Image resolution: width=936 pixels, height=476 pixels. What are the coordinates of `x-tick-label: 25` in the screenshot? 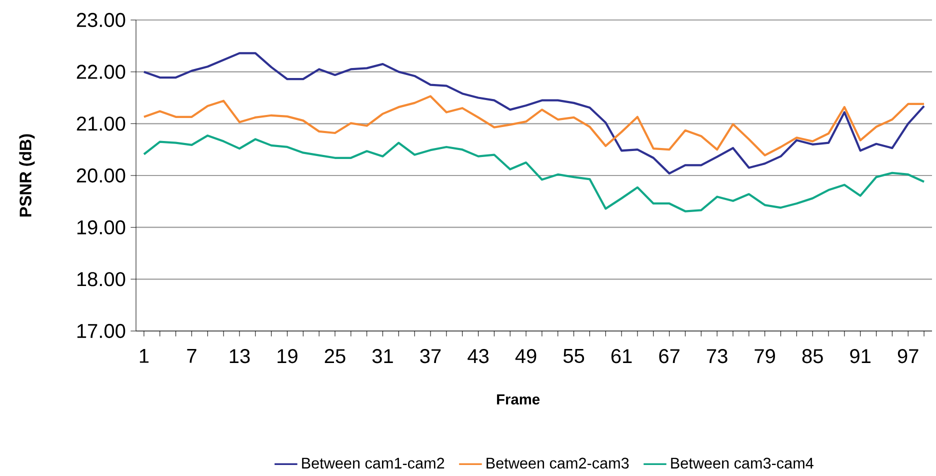 It's located at (335, 356).